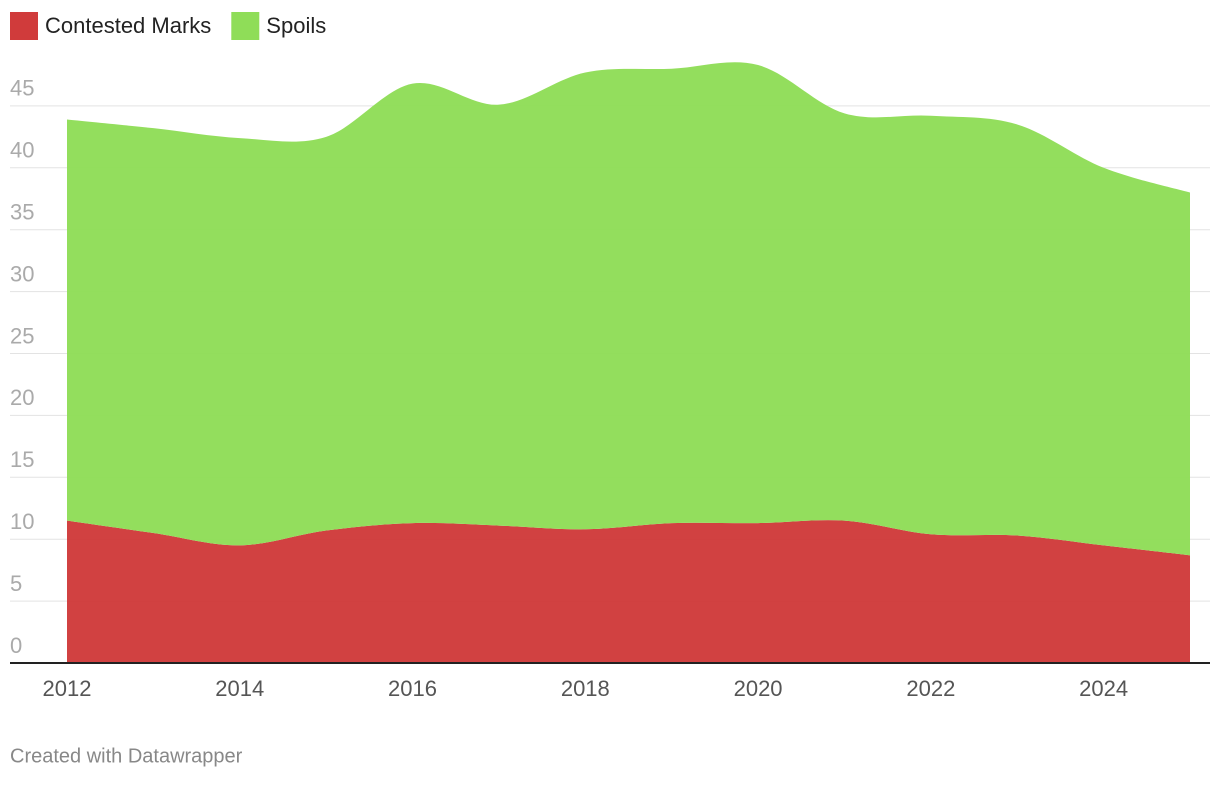  What do you see at coordinates (296, 25) in the screenshot?
I see `legend-label: Spoils` at bounding box center [296, 25].